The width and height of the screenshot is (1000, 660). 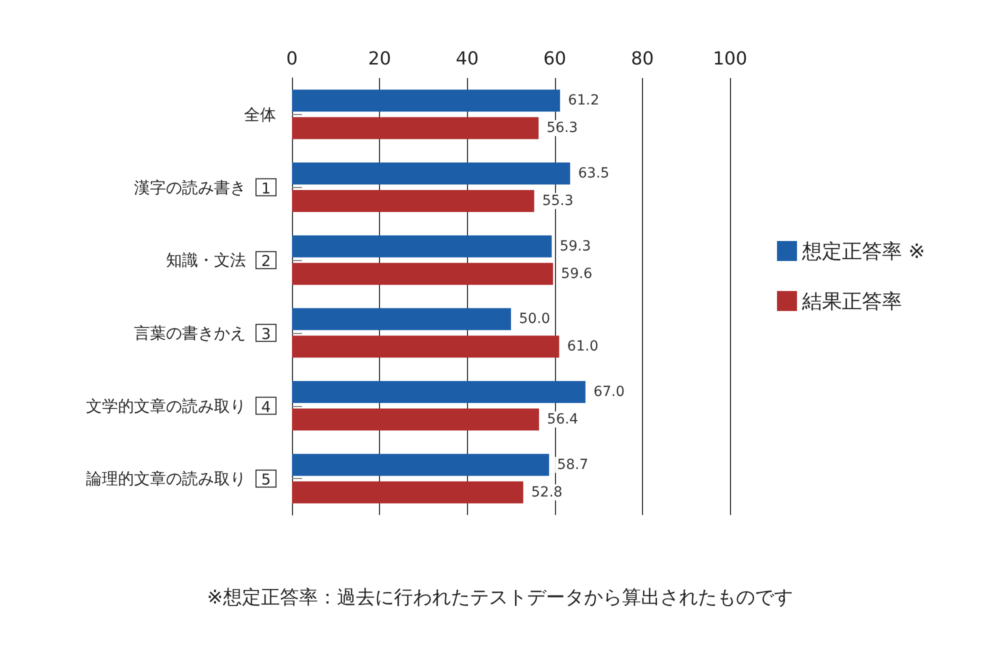 I want to click on y-tick-label: 全体, so click(x=260, y=114).